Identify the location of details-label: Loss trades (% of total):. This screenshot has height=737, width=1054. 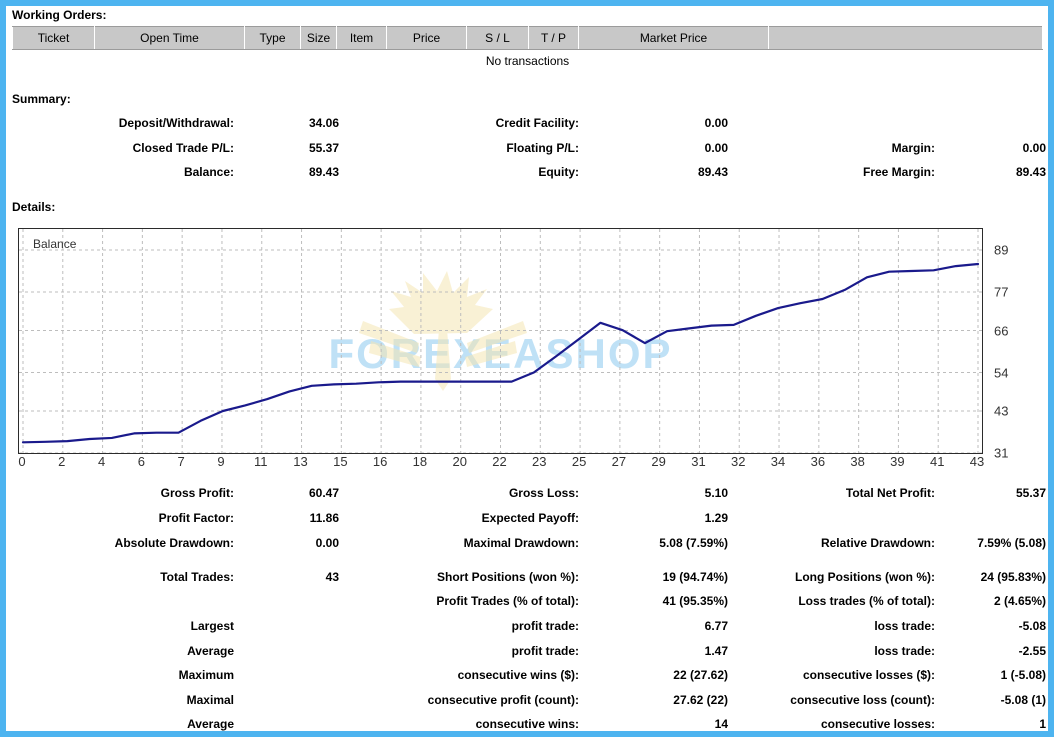
(866, 601).